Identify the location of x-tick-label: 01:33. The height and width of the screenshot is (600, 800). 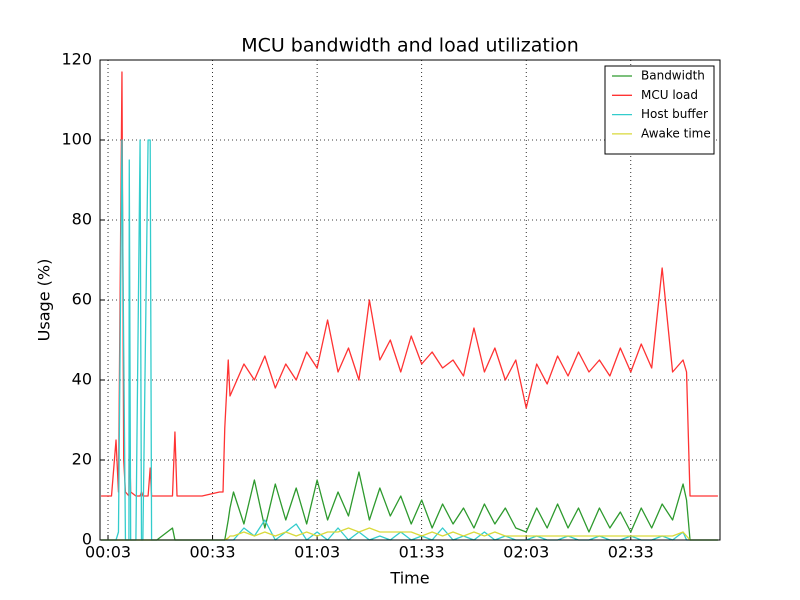
(422, 552).